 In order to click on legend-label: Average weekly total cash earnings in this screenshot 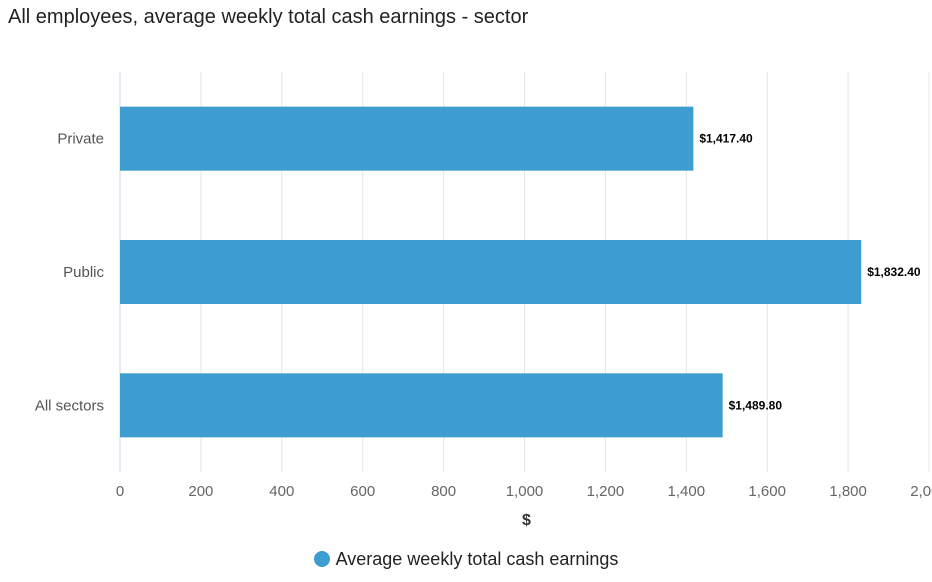, I will do `click(477, 559)`.